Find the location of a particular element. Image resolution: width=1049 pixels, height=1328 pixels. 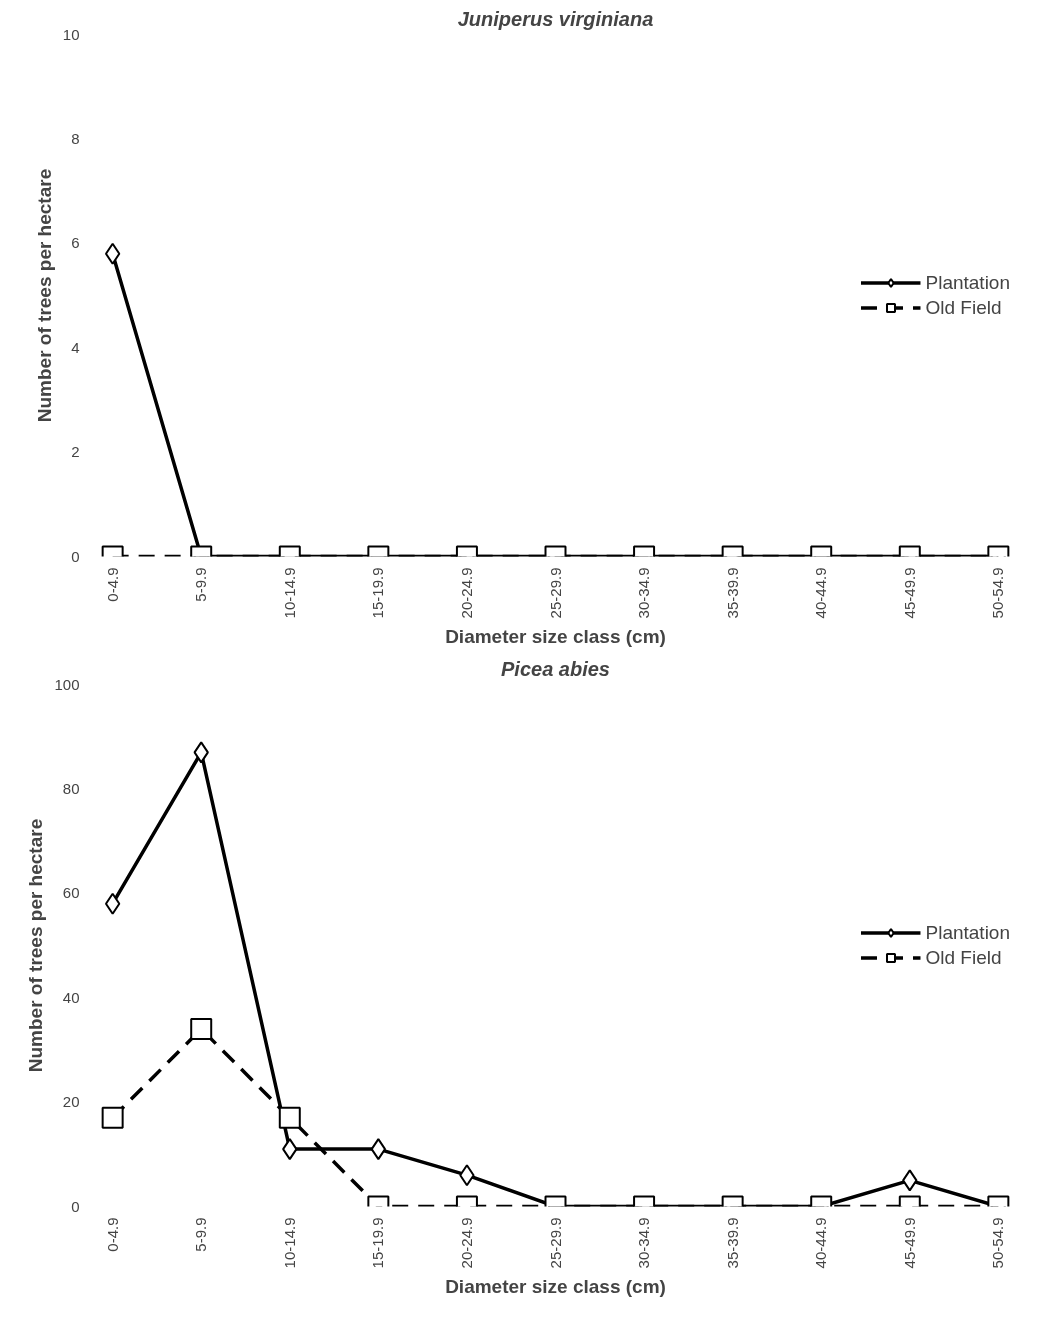

y-tick-label: 10 is located at coordinates (71, 34).